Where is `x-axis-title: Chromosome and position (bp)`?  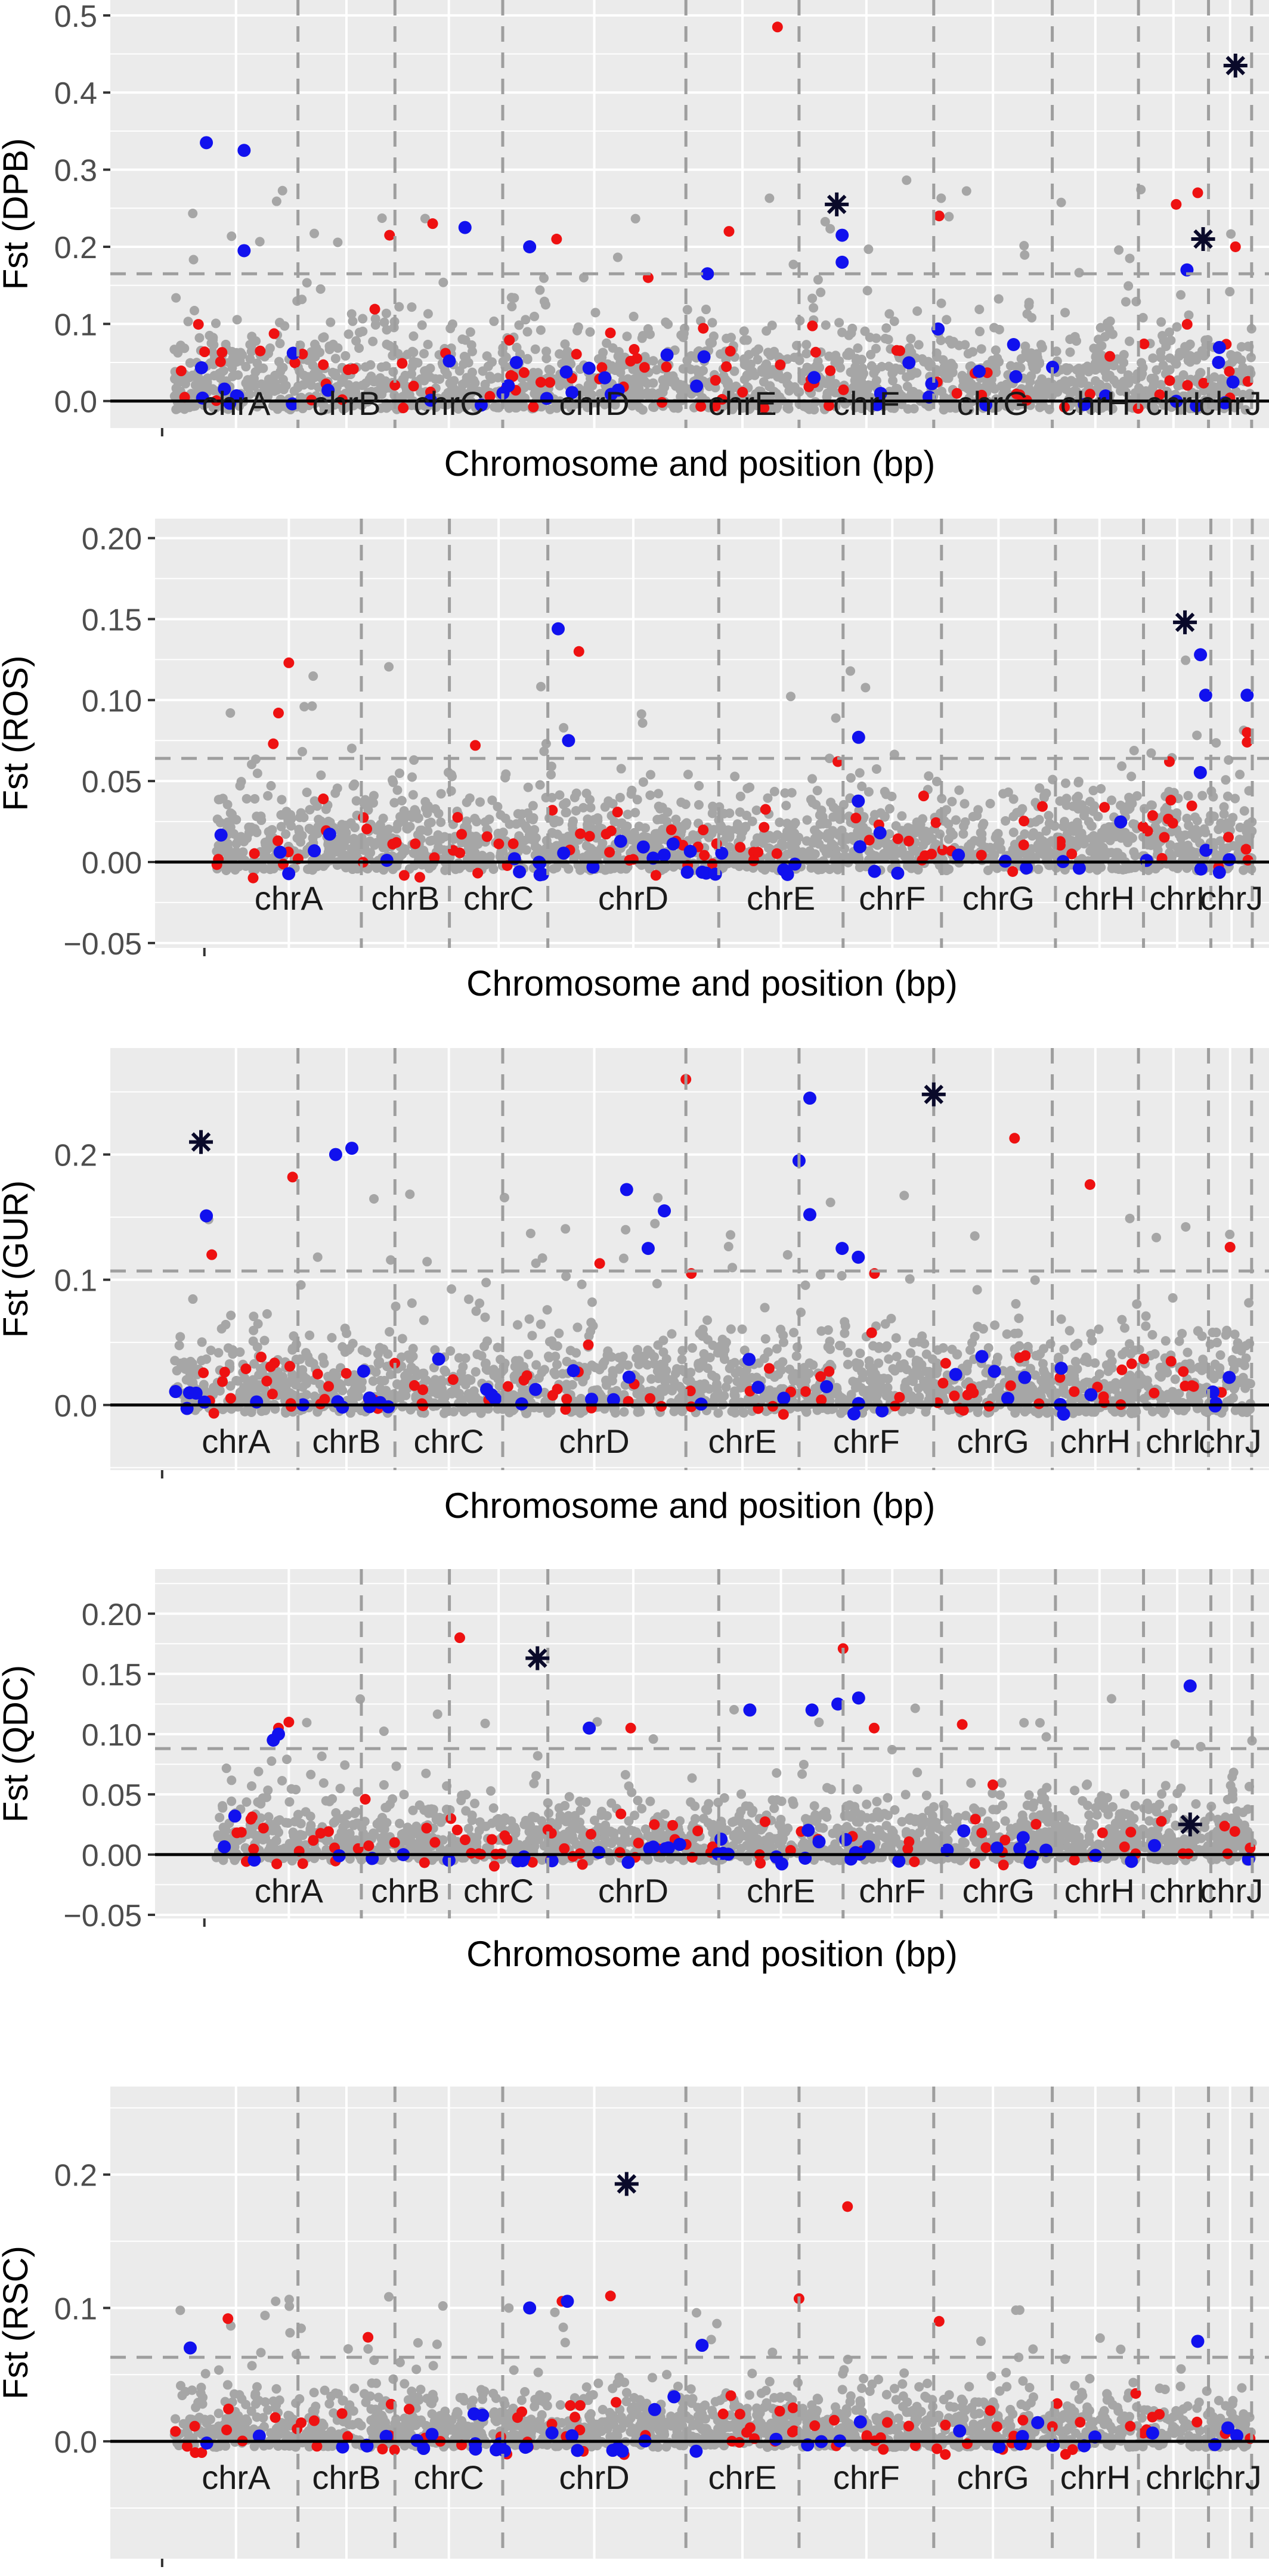
x-axis-title: Chromosome and position (bp) is located at coordinates (690, 463).